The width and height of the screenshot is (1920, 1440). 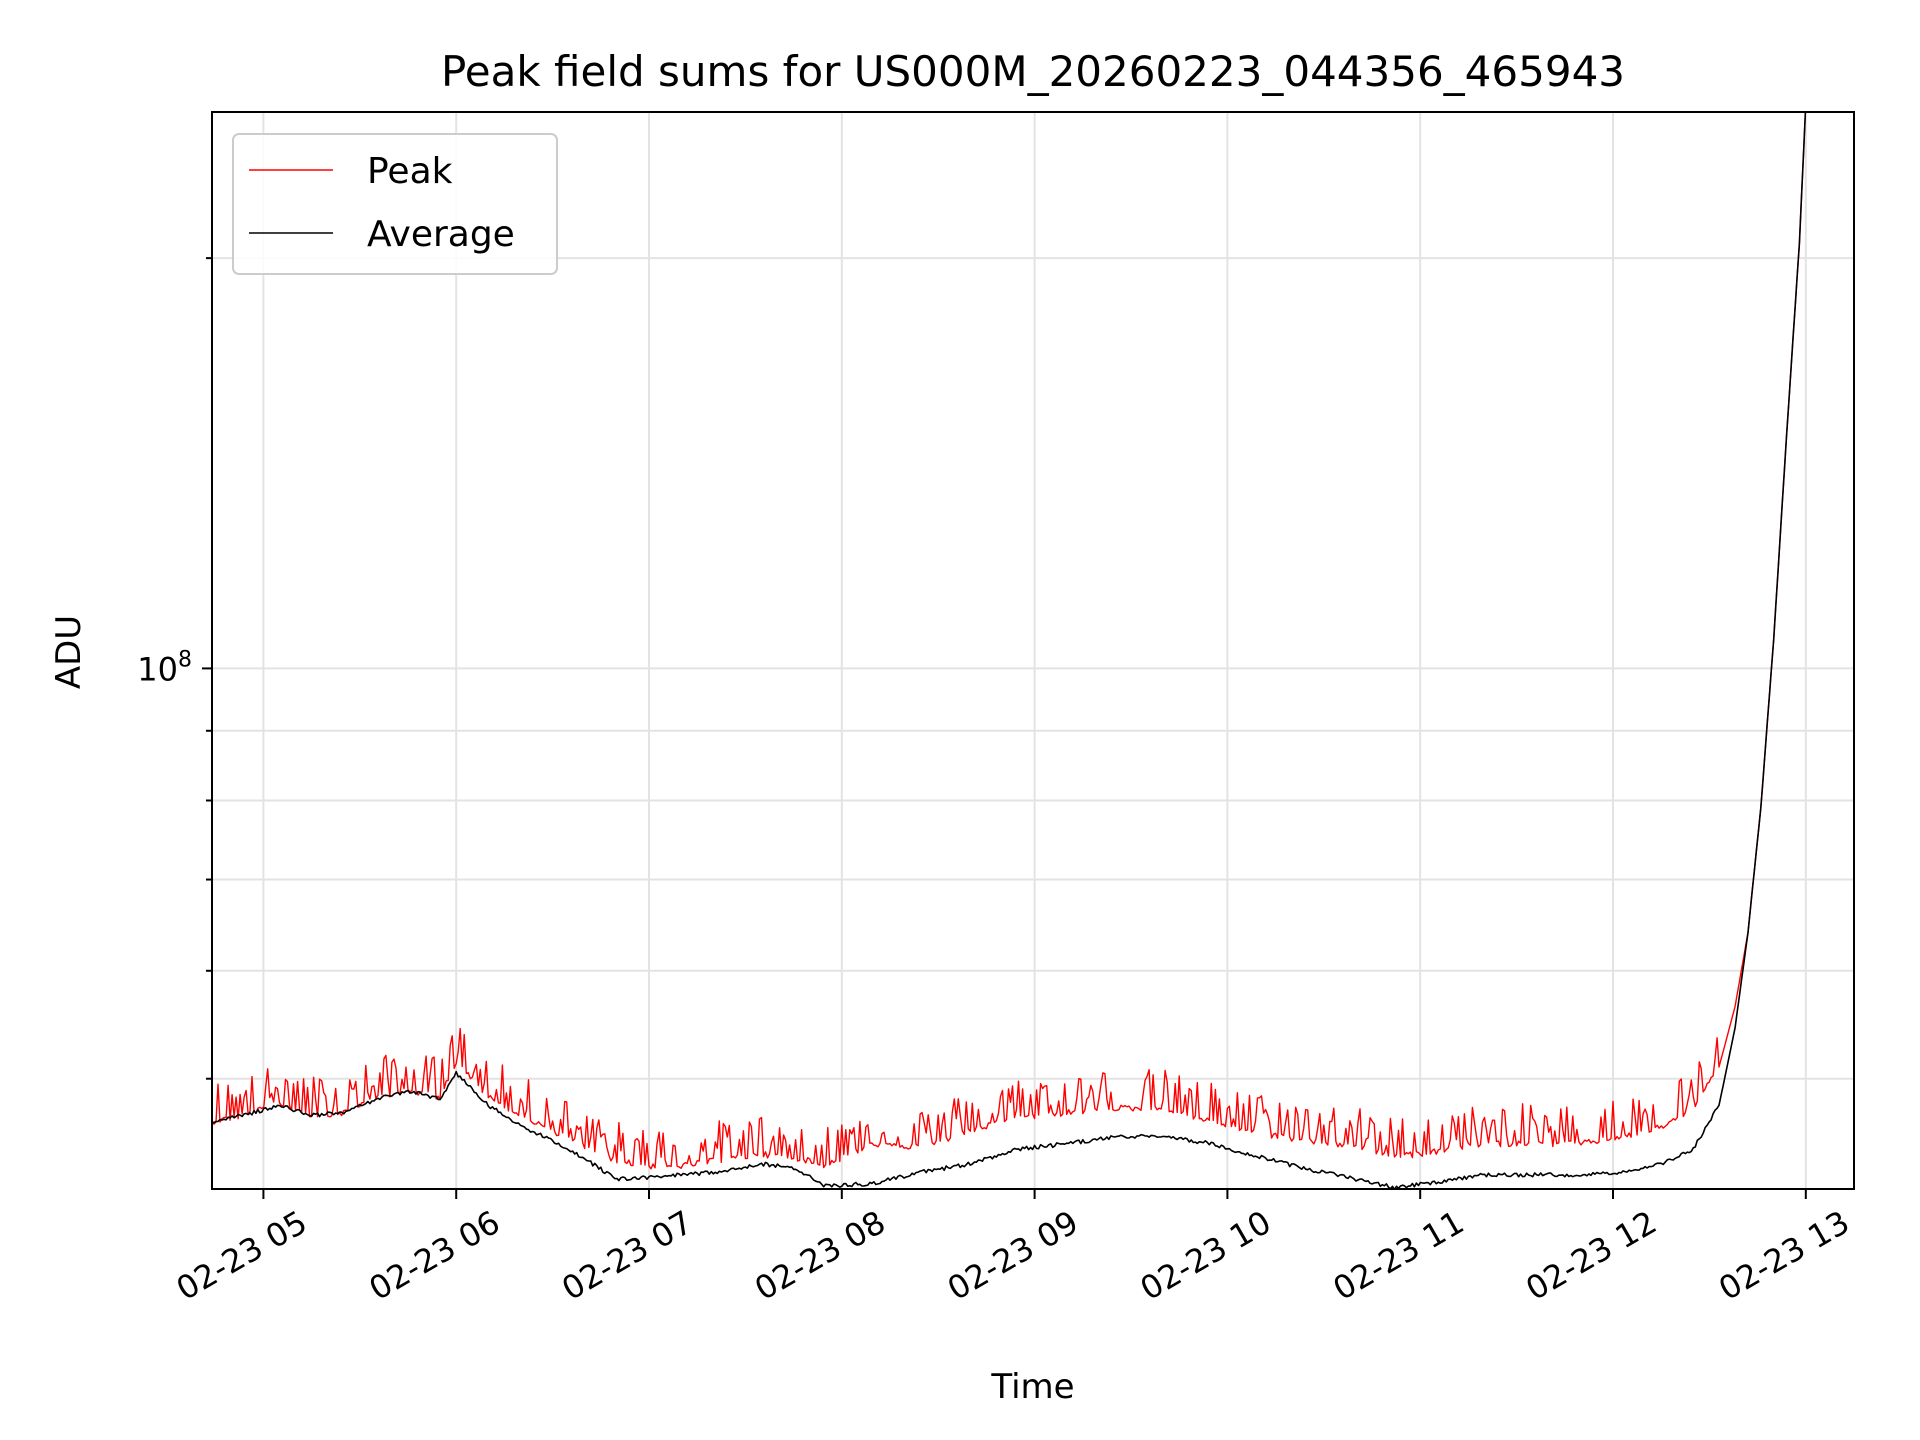 I want to click on y-axis-label: ADU, so click(x=69, y=652).